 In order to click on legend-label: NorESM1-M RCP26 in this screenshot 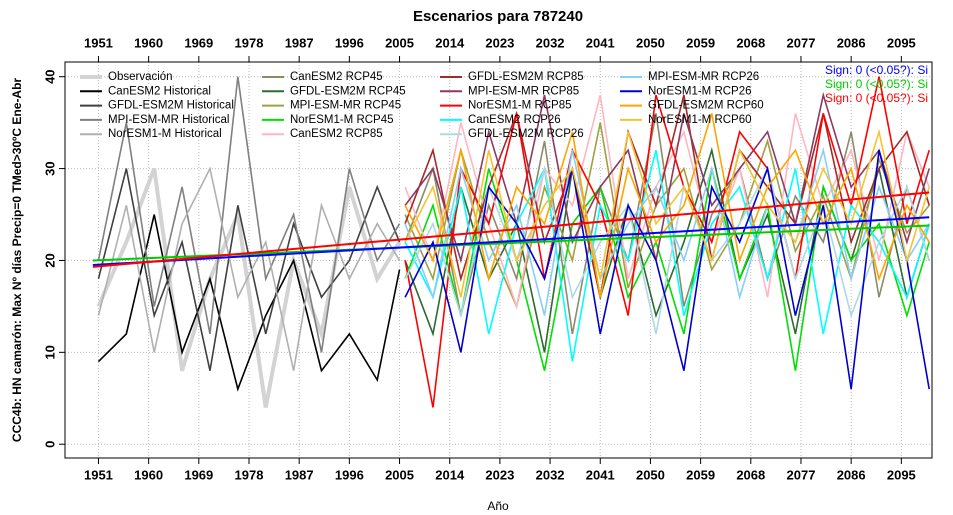, I will do `click(700, 91)`.